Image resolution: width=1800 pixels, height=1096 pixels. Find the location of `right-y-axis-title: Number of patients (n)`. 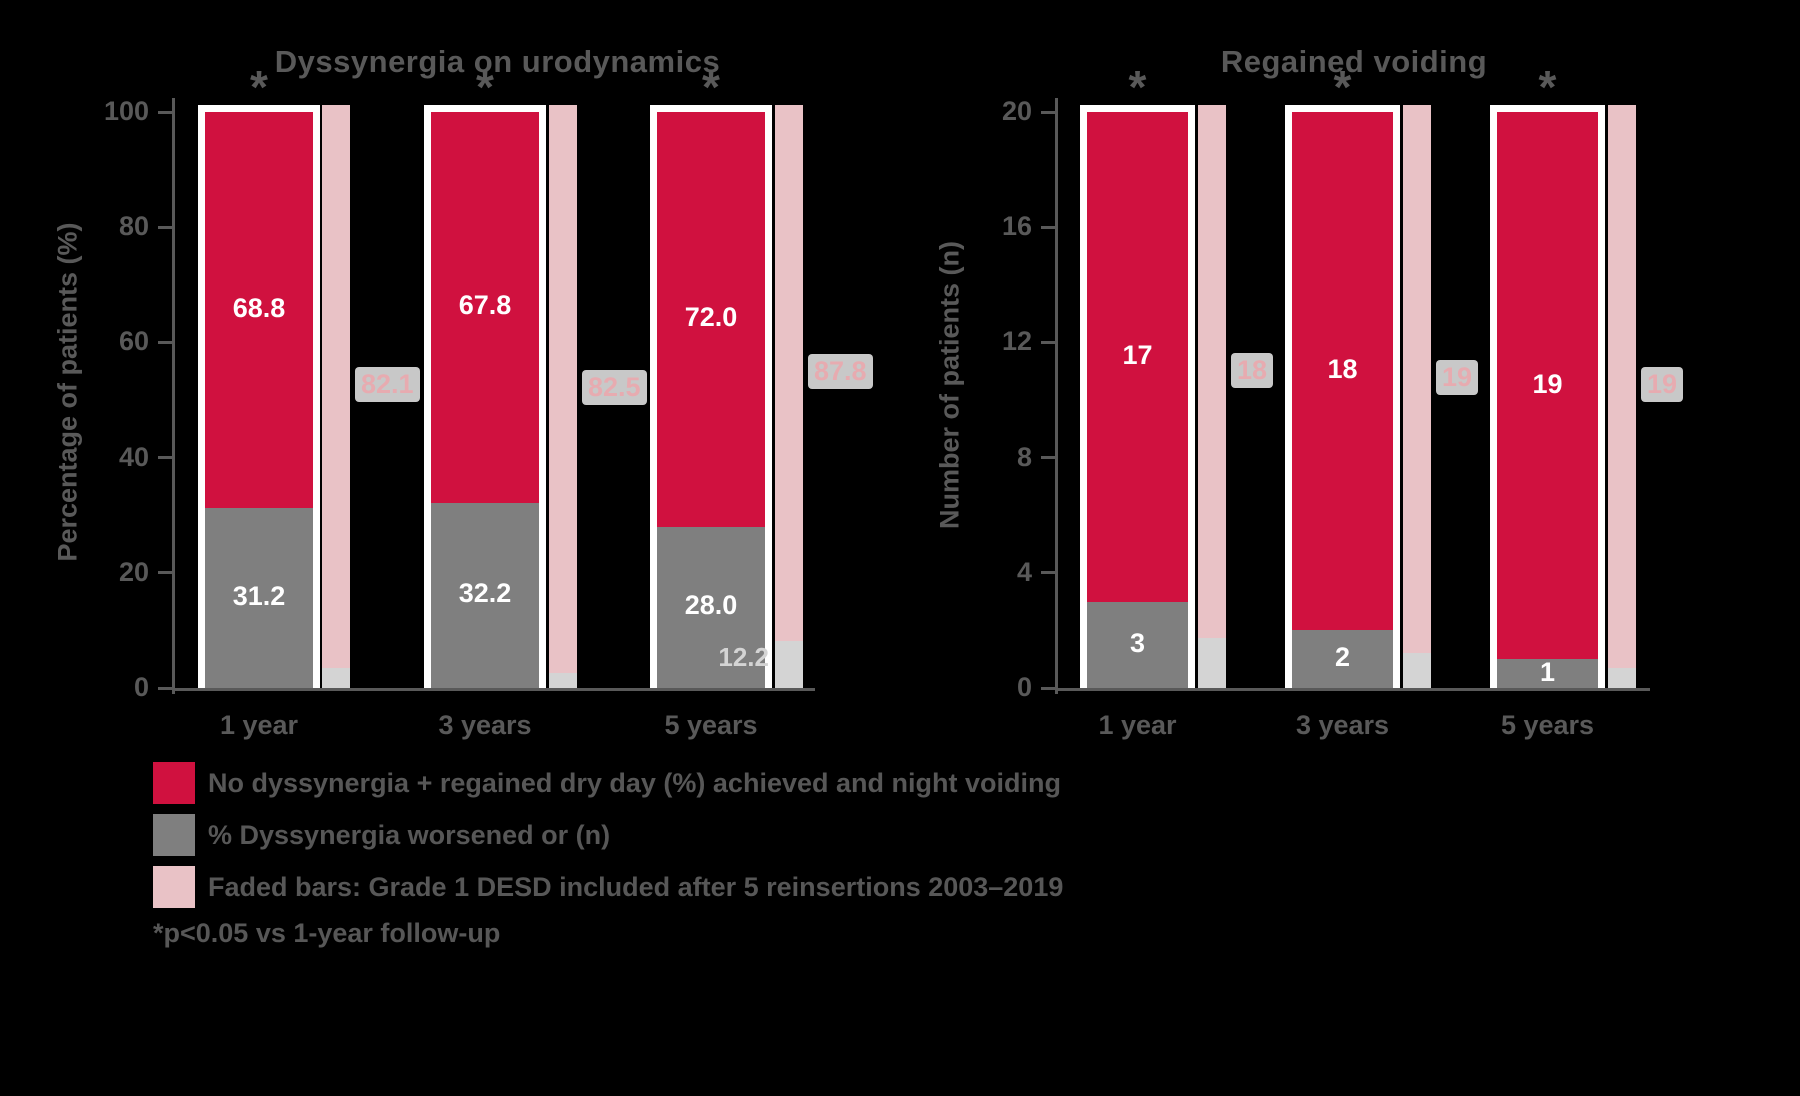

right-y-axis-title: Number of patients (n) is located at coordinates (949, 385).